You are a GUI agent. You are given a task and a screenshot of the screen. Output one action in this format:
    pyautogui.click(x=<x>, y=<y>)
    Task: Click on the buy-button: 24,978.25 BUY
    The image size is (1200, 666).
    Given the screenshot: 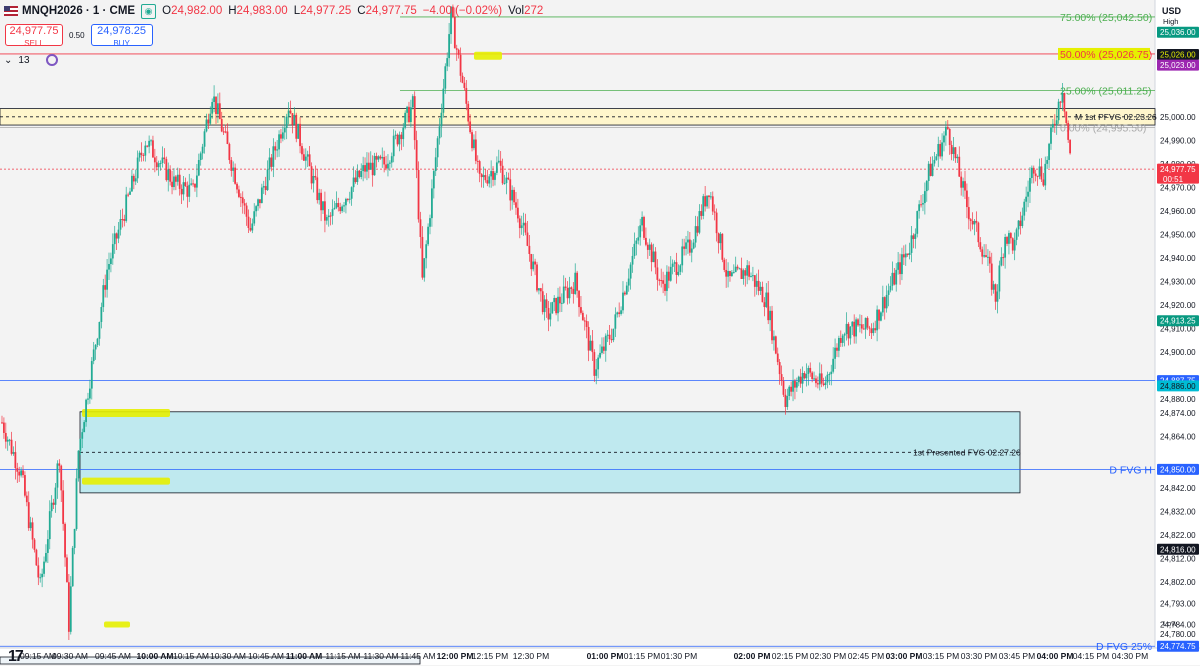 What is the action you would take?
    pyautogui.click(x=121, y=36)
    